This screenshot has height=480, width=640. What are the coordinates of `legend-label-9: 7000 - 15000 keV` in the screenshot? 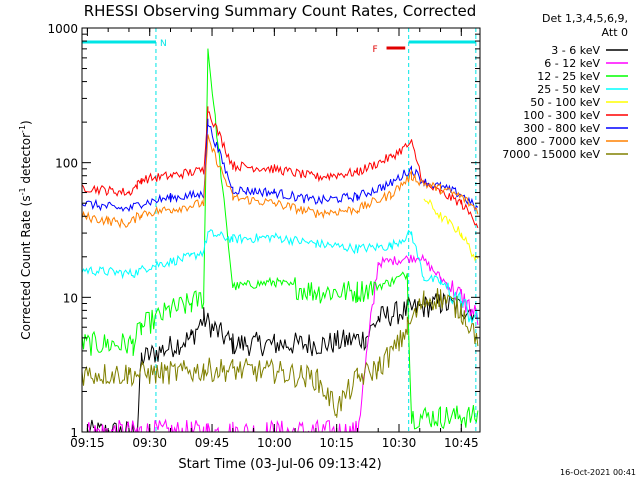 It's located at (551, 154).